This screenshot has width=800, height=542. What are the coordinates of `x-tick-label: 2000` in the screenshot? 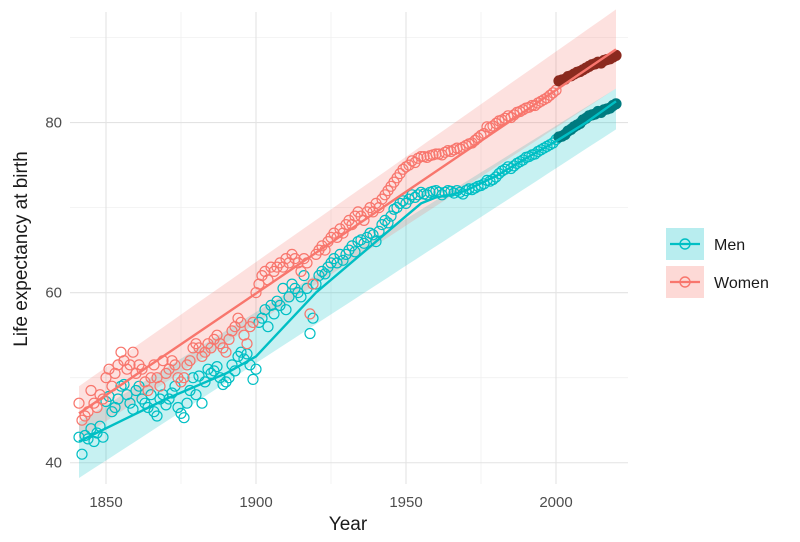 It's located at (555, 502).